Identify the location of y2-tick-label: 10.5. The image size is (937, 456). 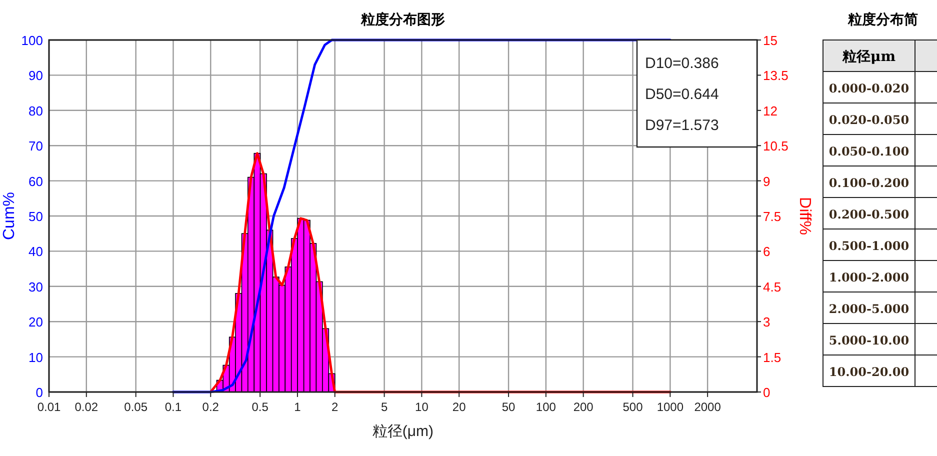
(775, 146).